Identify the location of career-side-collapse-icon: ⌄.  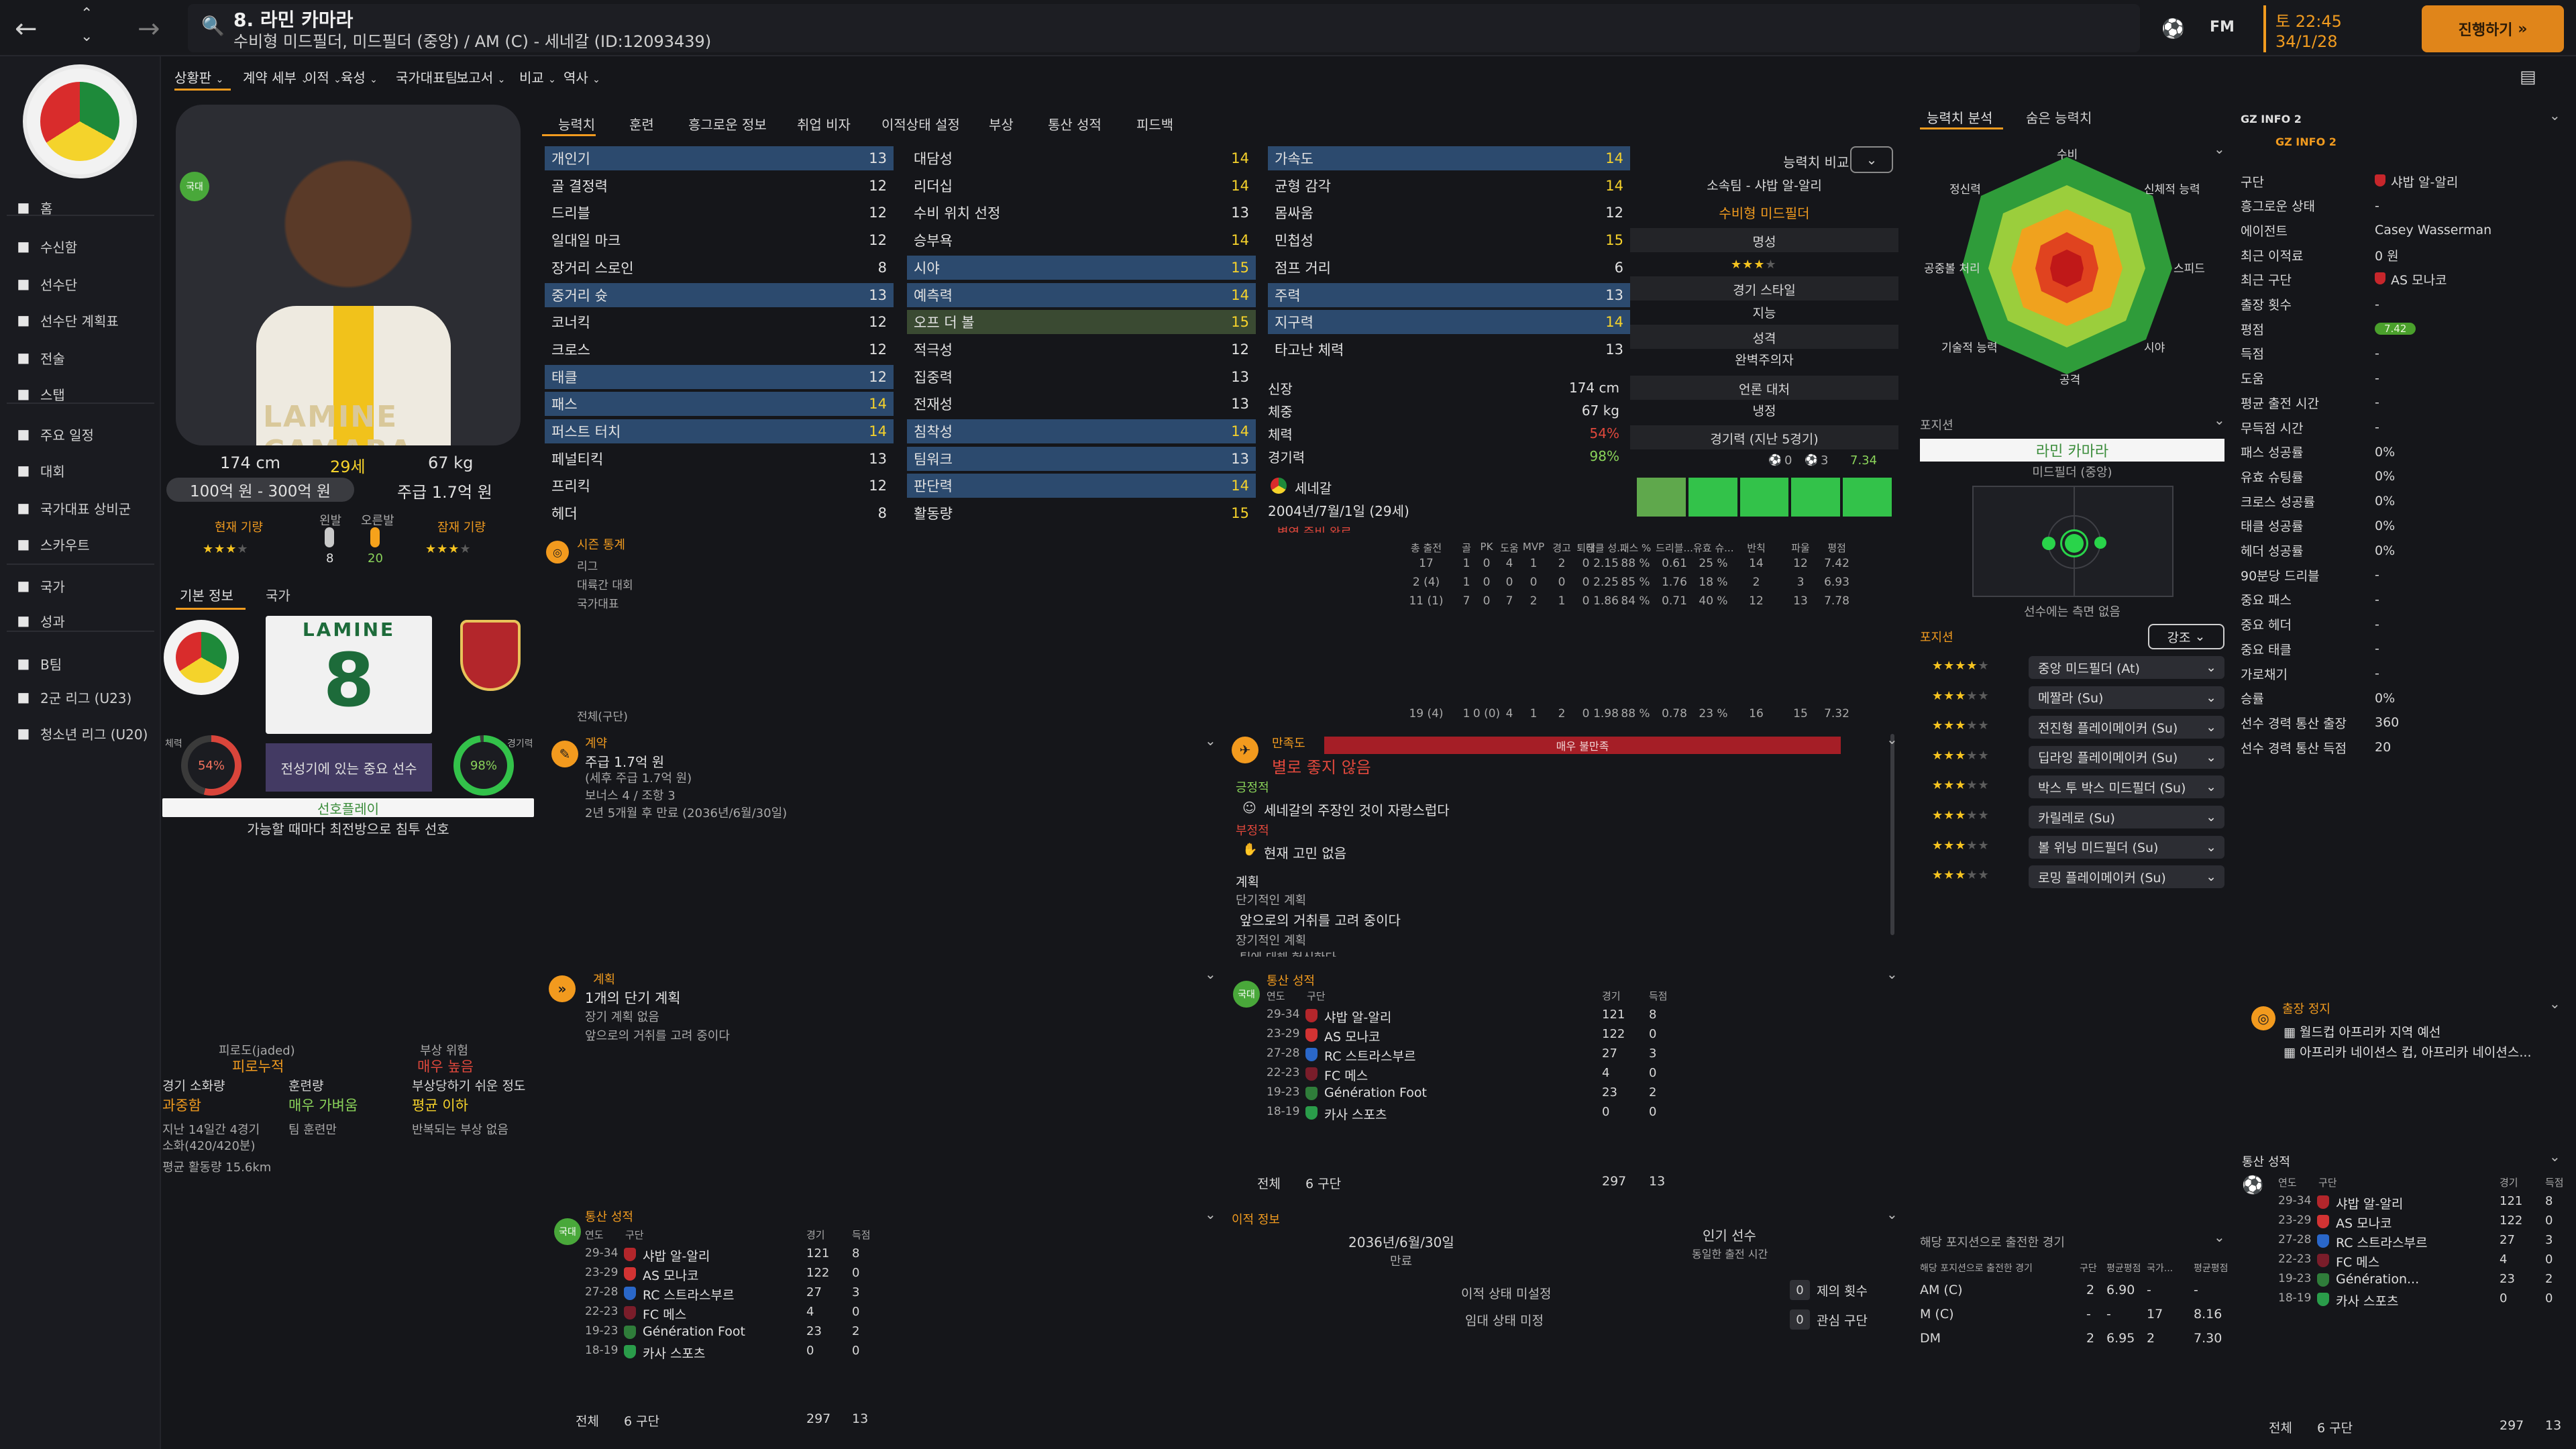
(2555, 1156).